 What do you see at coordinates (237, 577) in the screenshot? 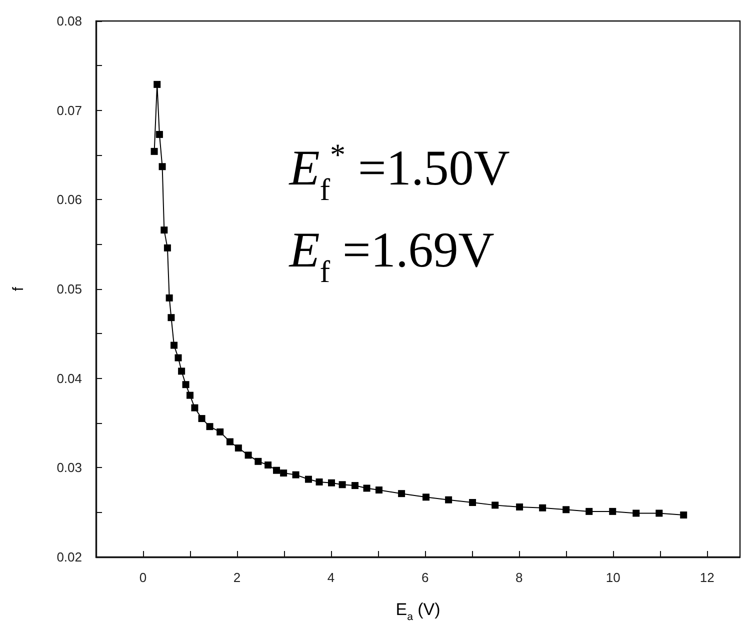
I see `x-tick-label: 2` at bounding box center [237, 577].